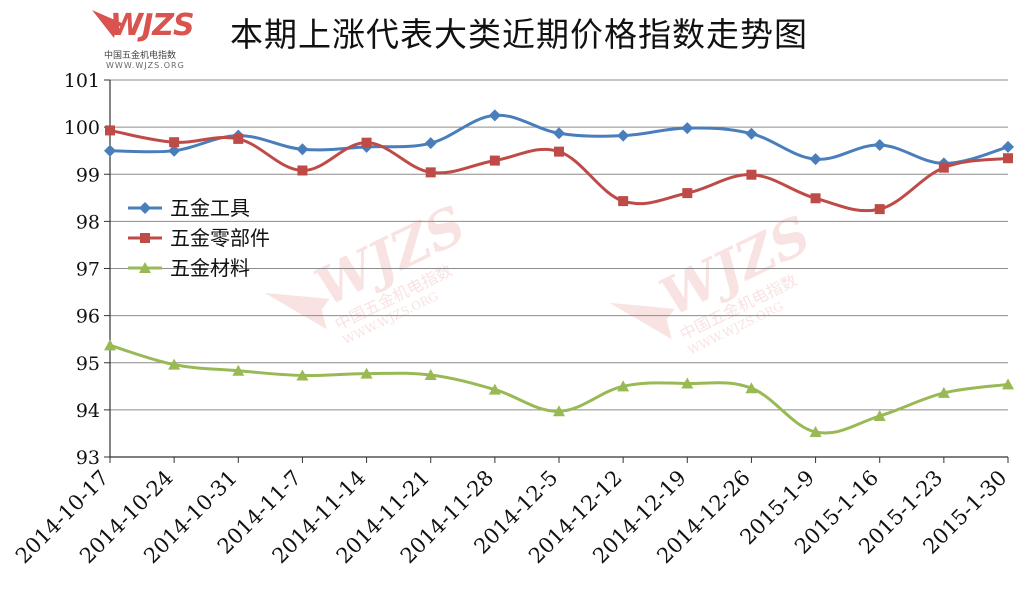 The width and height of the screenshot is (1032, 595). I want to click on y-tick-label: 98, so click(88, 222).